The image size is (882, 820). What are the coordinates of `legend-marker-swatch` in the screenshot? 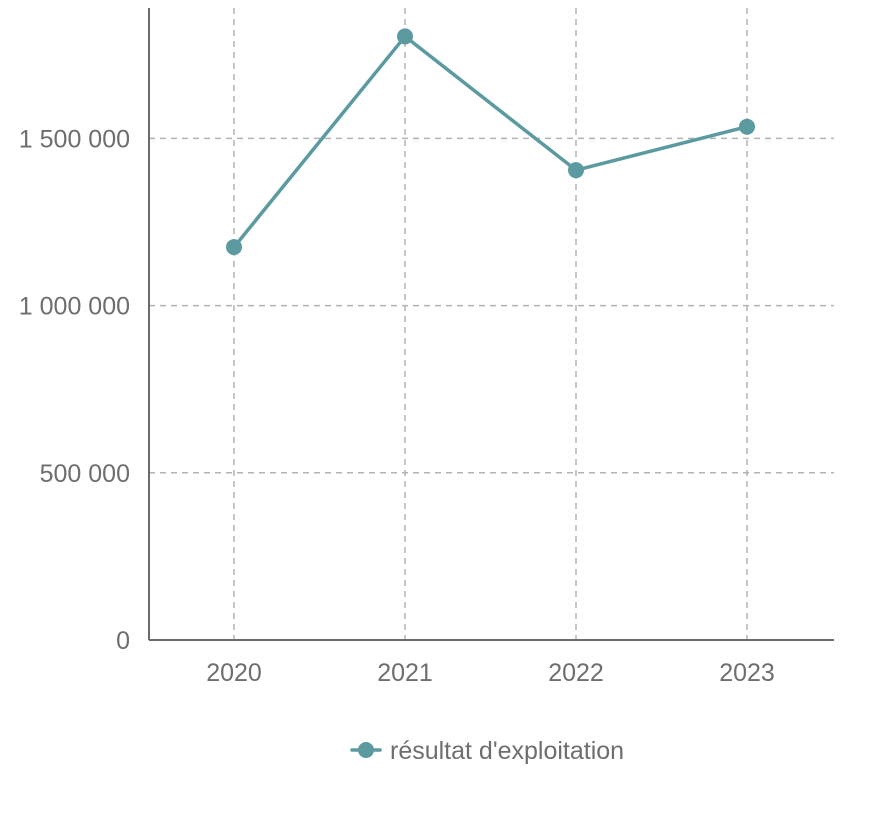 It's located at (366, 750).